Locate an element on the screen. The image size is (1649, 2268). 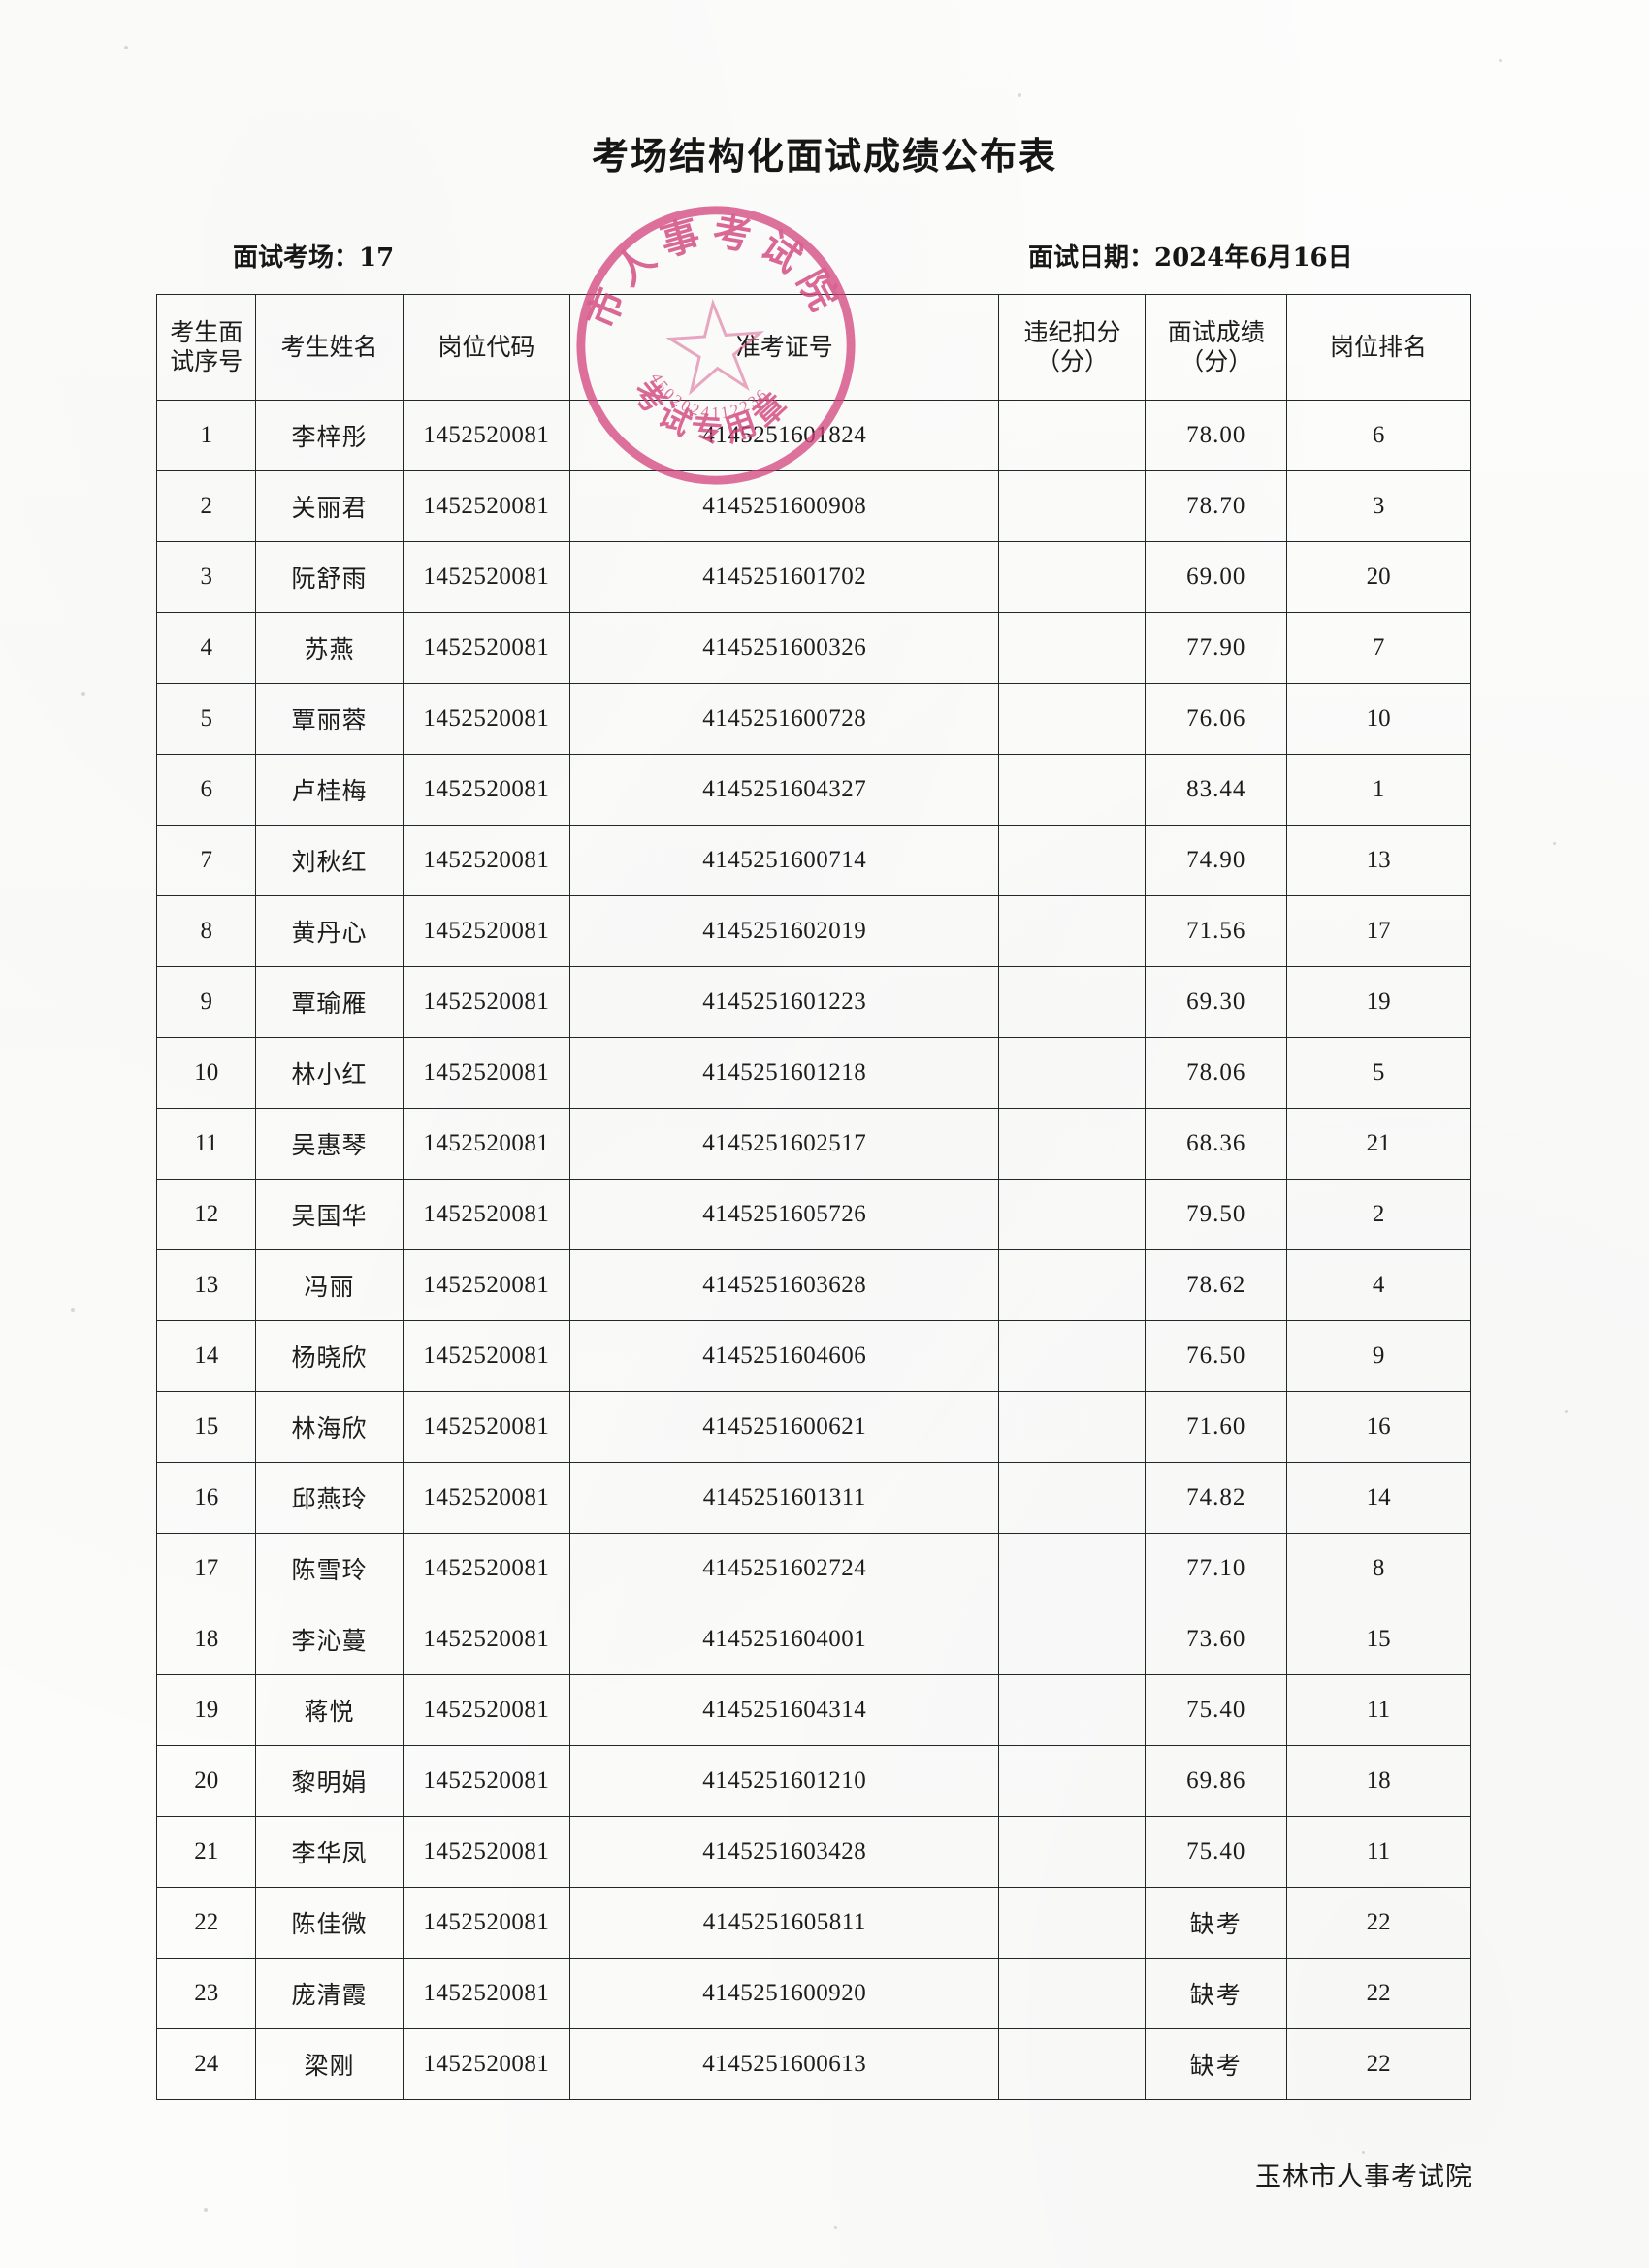
cell-rank: 8 is located at coordinates (1378, 1568).